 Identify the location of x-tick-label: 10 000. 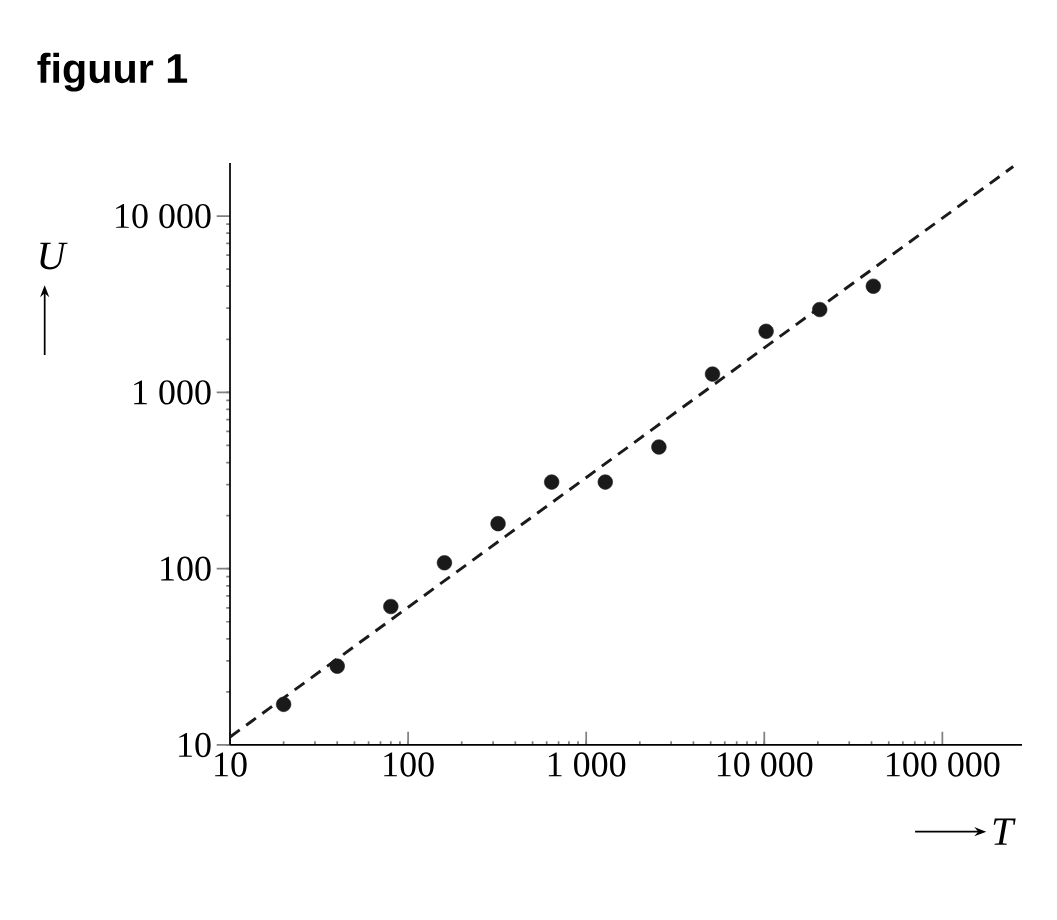
(765, 764).